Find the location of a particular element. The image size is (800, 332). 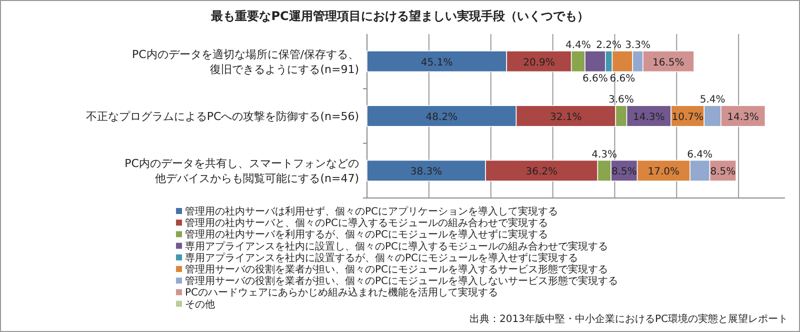

legend-label: 管理用の社内サーバと、個々のPCに導入するモジュールの組み合わせで実現する is located at coordinates (366, 223).